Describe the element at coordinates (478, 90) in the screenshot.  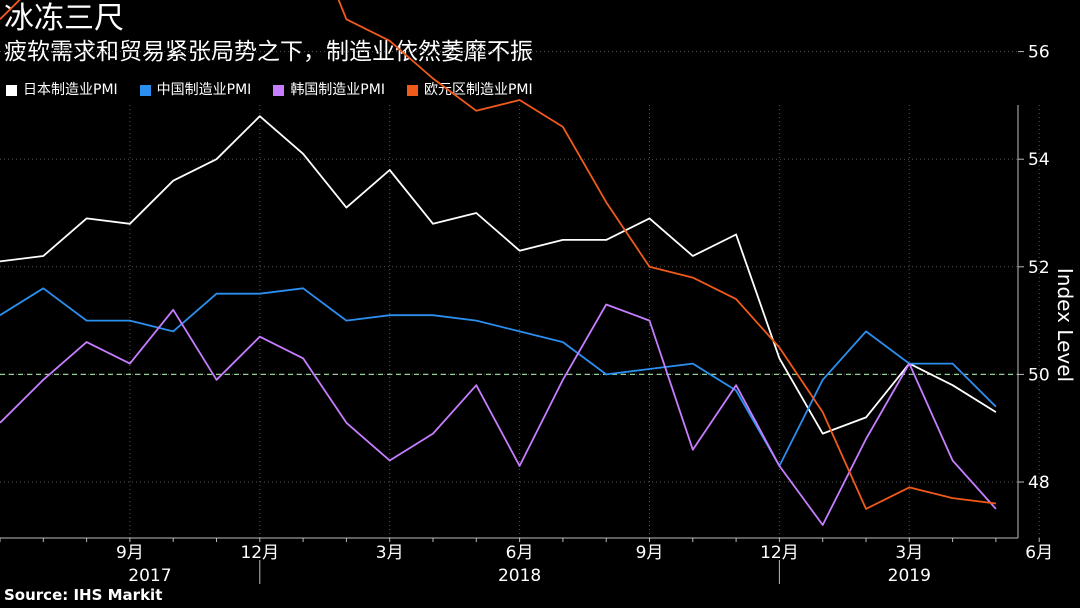
I see `legend-label-eurozone: 欧元区制造业PMI` at that location.